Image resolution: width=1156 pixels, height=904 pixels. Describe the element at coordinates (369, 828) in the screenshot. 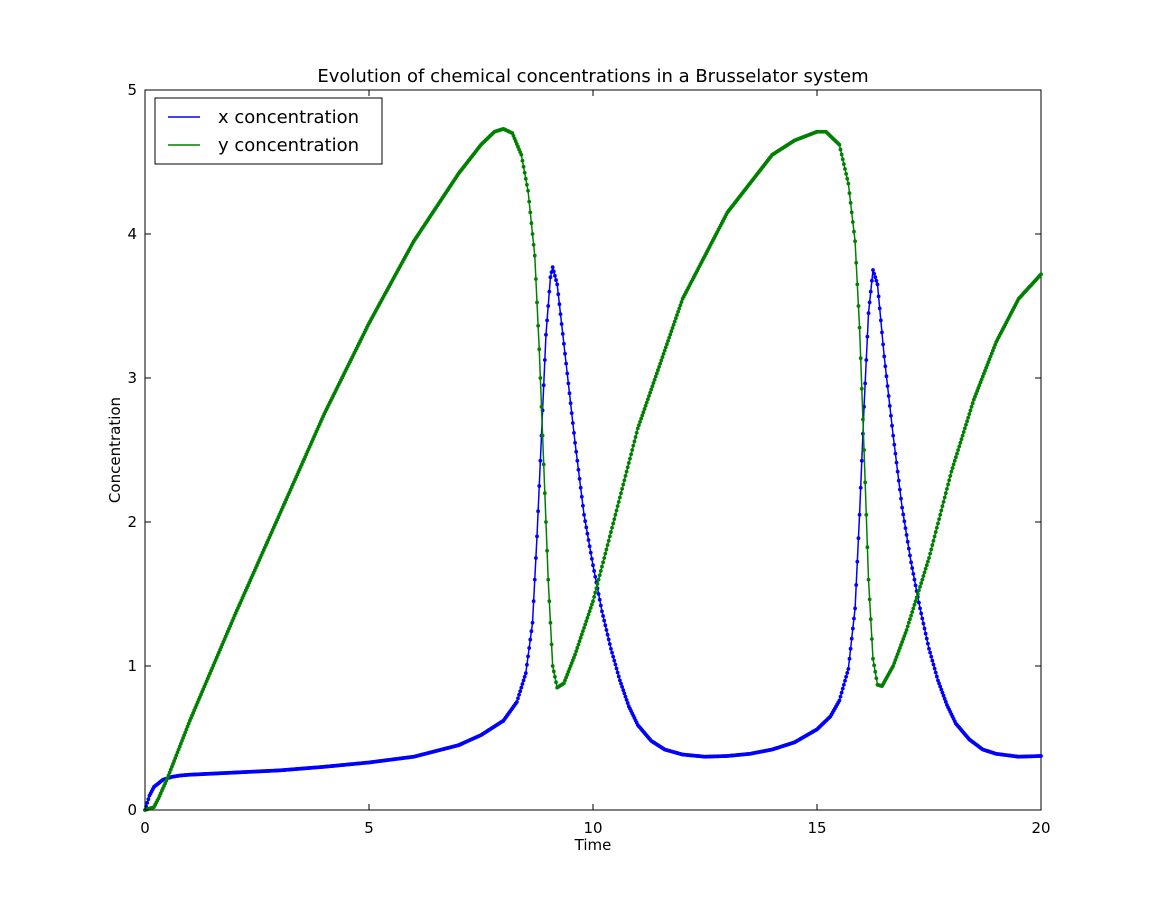

I see `x-tick-label: 5` at that location.